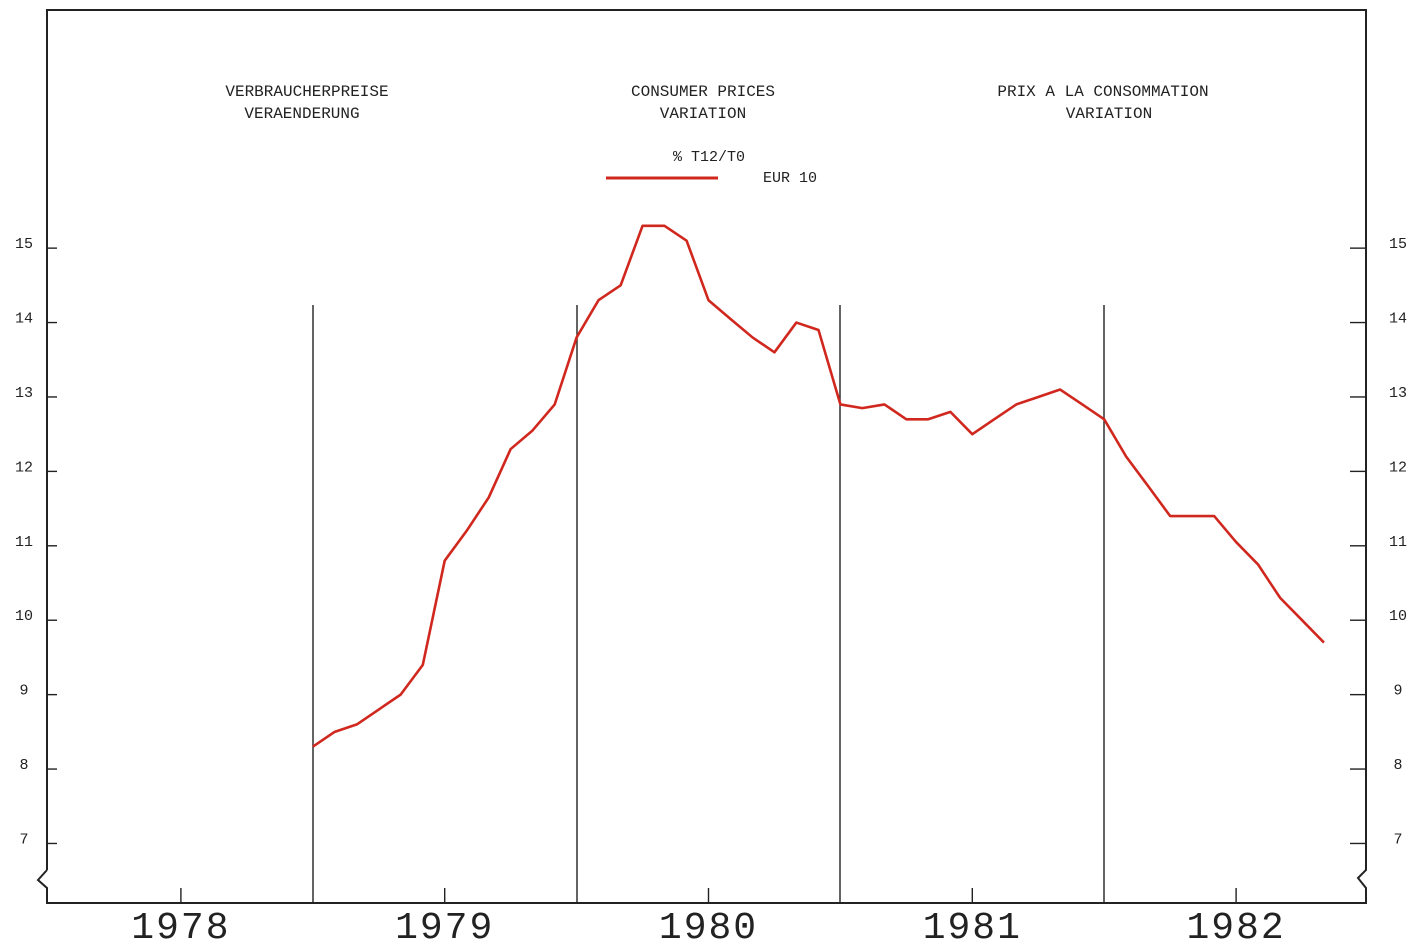  I want to click on y-tick-label: 11, so click(24, 542).